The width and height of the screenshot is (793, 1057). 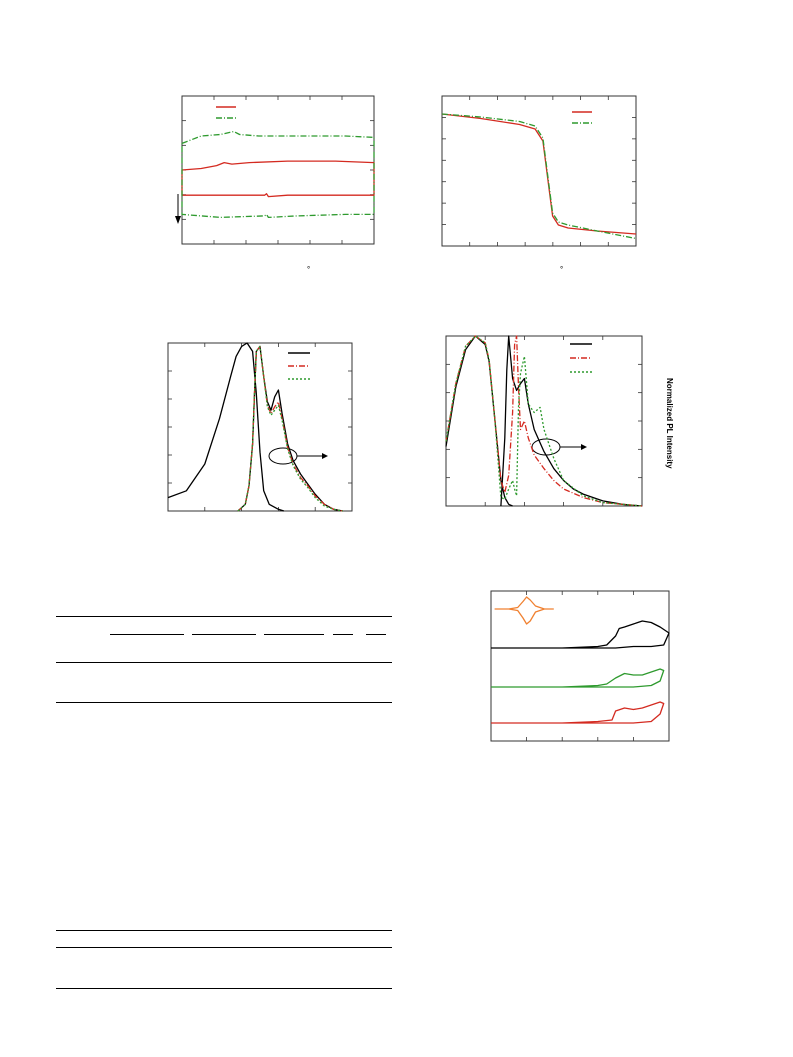 I want to click on abs-pl-left-ellipse-arrow, so click(x=298, y=456).